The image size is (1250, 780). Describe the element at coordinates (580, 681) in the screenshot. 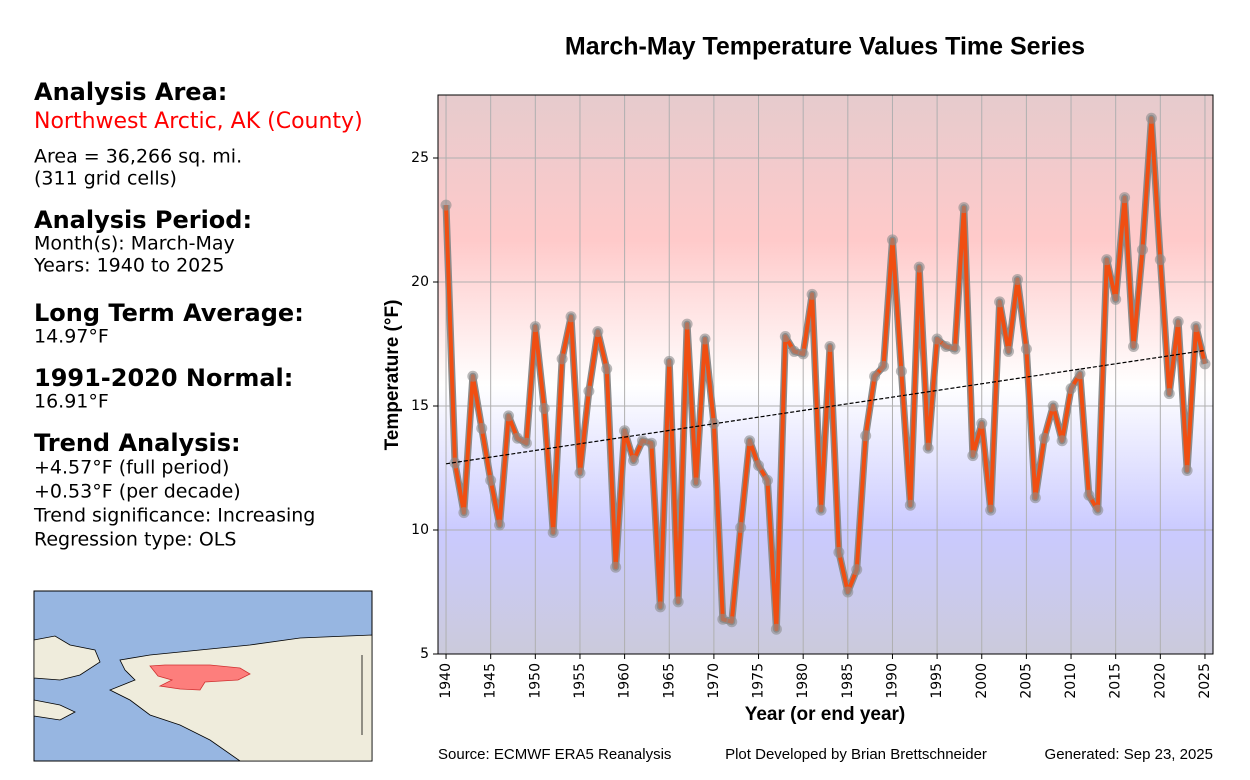

I see `x-tick-label: 1955` at that location.